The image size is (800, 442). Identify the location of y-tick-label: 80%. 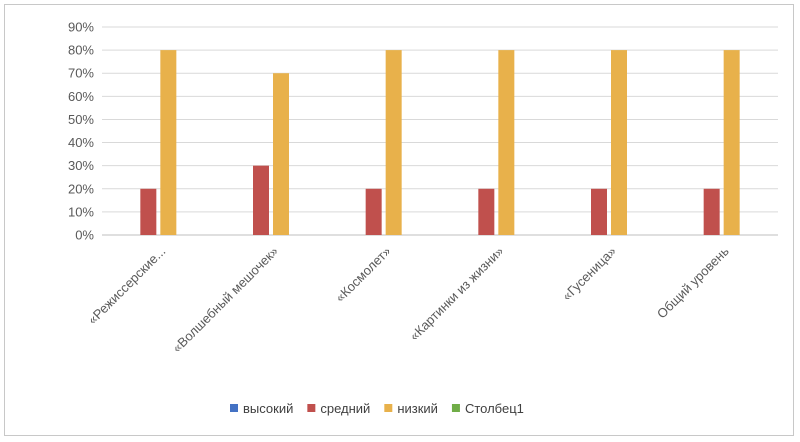
(81, 50).